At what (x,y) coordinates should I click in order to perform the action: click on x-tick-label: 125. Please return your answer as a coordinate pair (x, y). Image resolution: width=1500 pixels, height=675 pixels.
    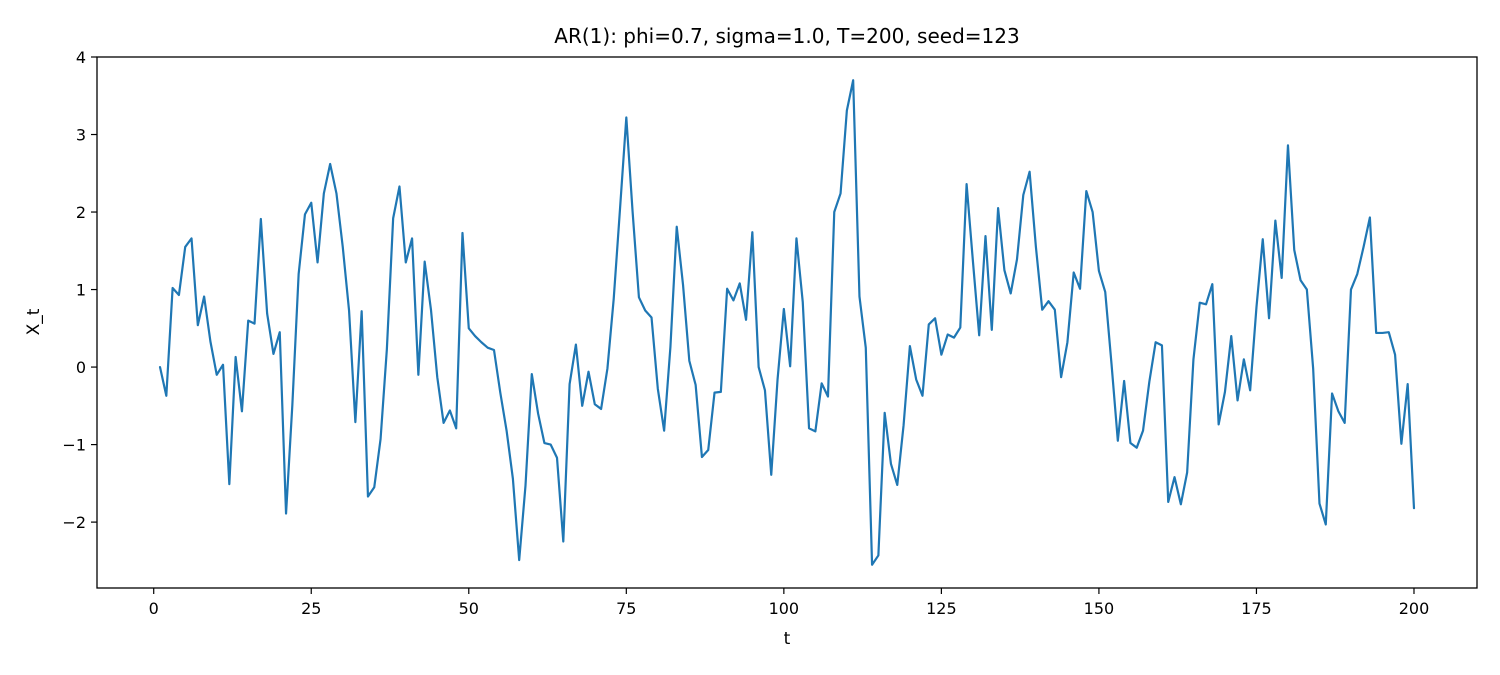
    Looking at the image, I should click on (941, 608).